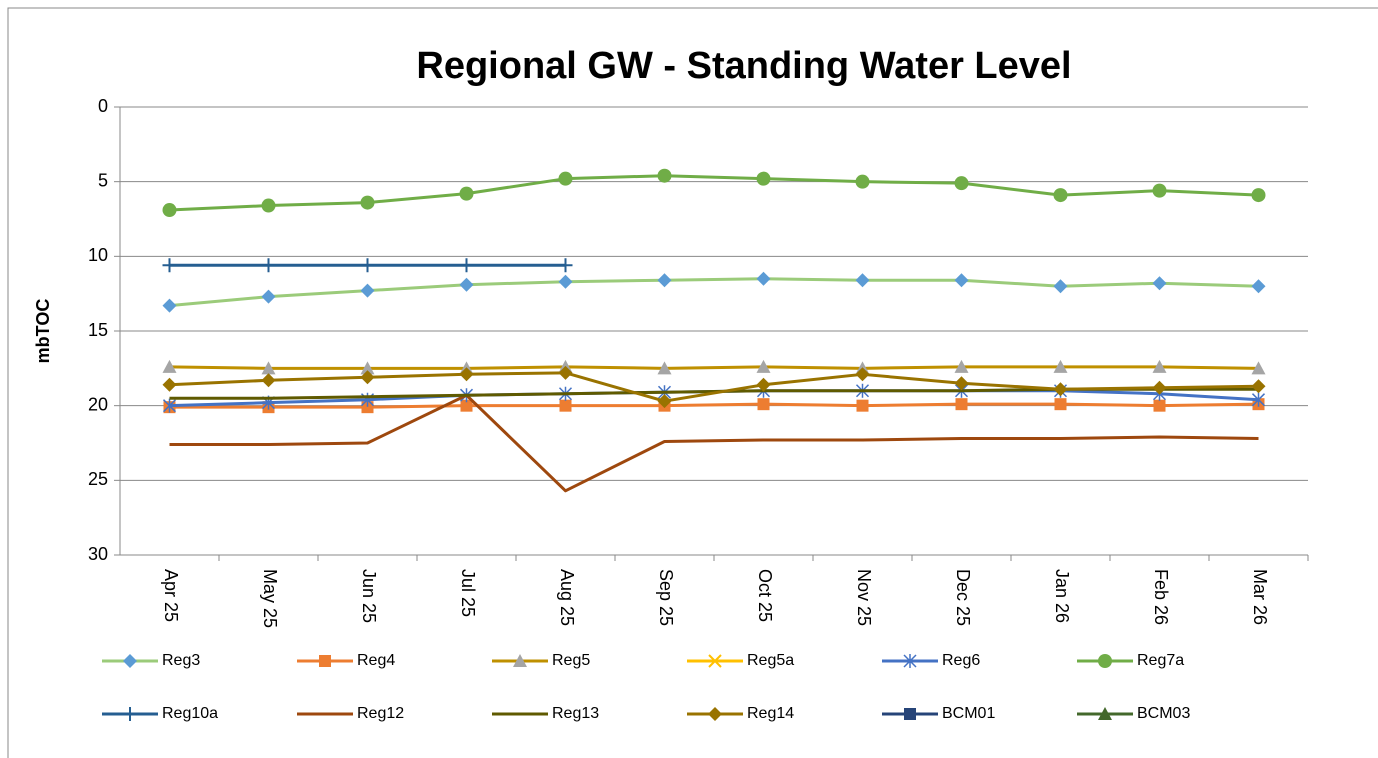  I want to click on legend-label: Reg7a, so click(1160, 660).